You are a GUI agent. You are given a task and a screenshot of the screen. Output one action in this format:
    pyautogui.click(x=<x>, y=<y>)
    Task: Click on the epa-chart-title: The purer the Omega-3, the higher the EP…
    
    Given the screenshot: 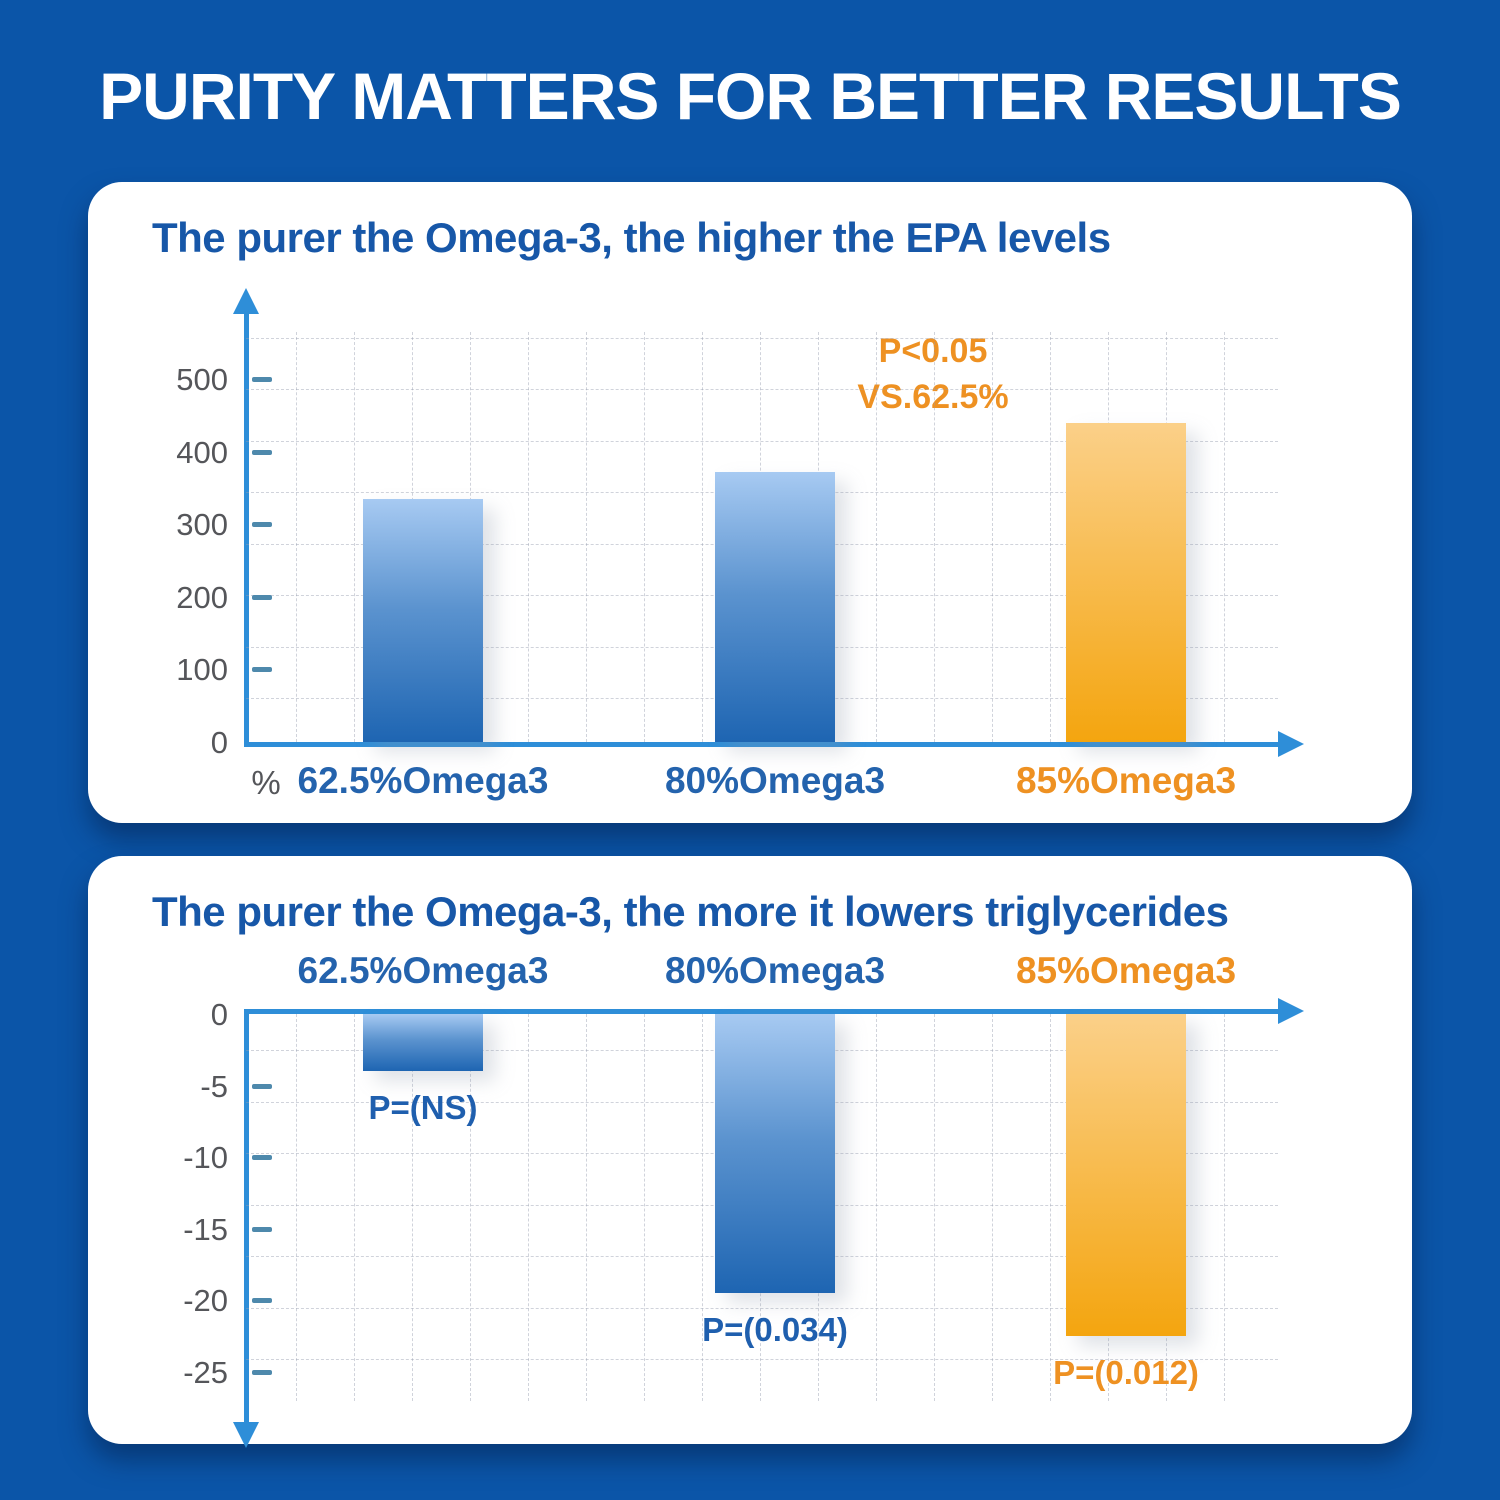 What is the action you would take?
    pyautogui.click(x=631, y=237)
    